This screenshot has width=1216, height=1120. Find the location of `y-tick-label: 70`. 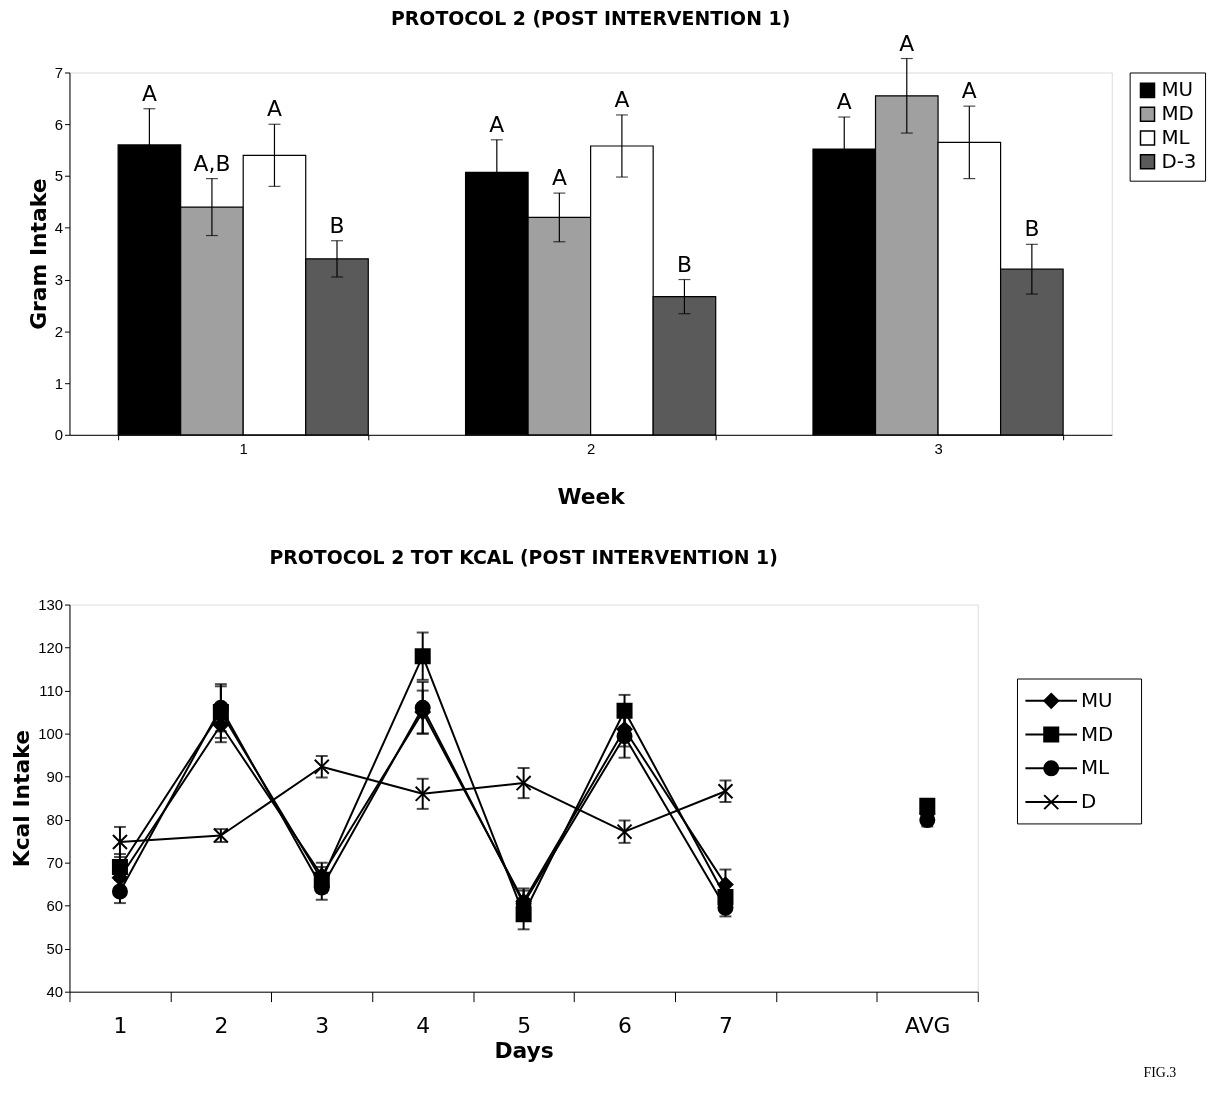

y-tick-label: 70 is located at coordinates (55, 863).